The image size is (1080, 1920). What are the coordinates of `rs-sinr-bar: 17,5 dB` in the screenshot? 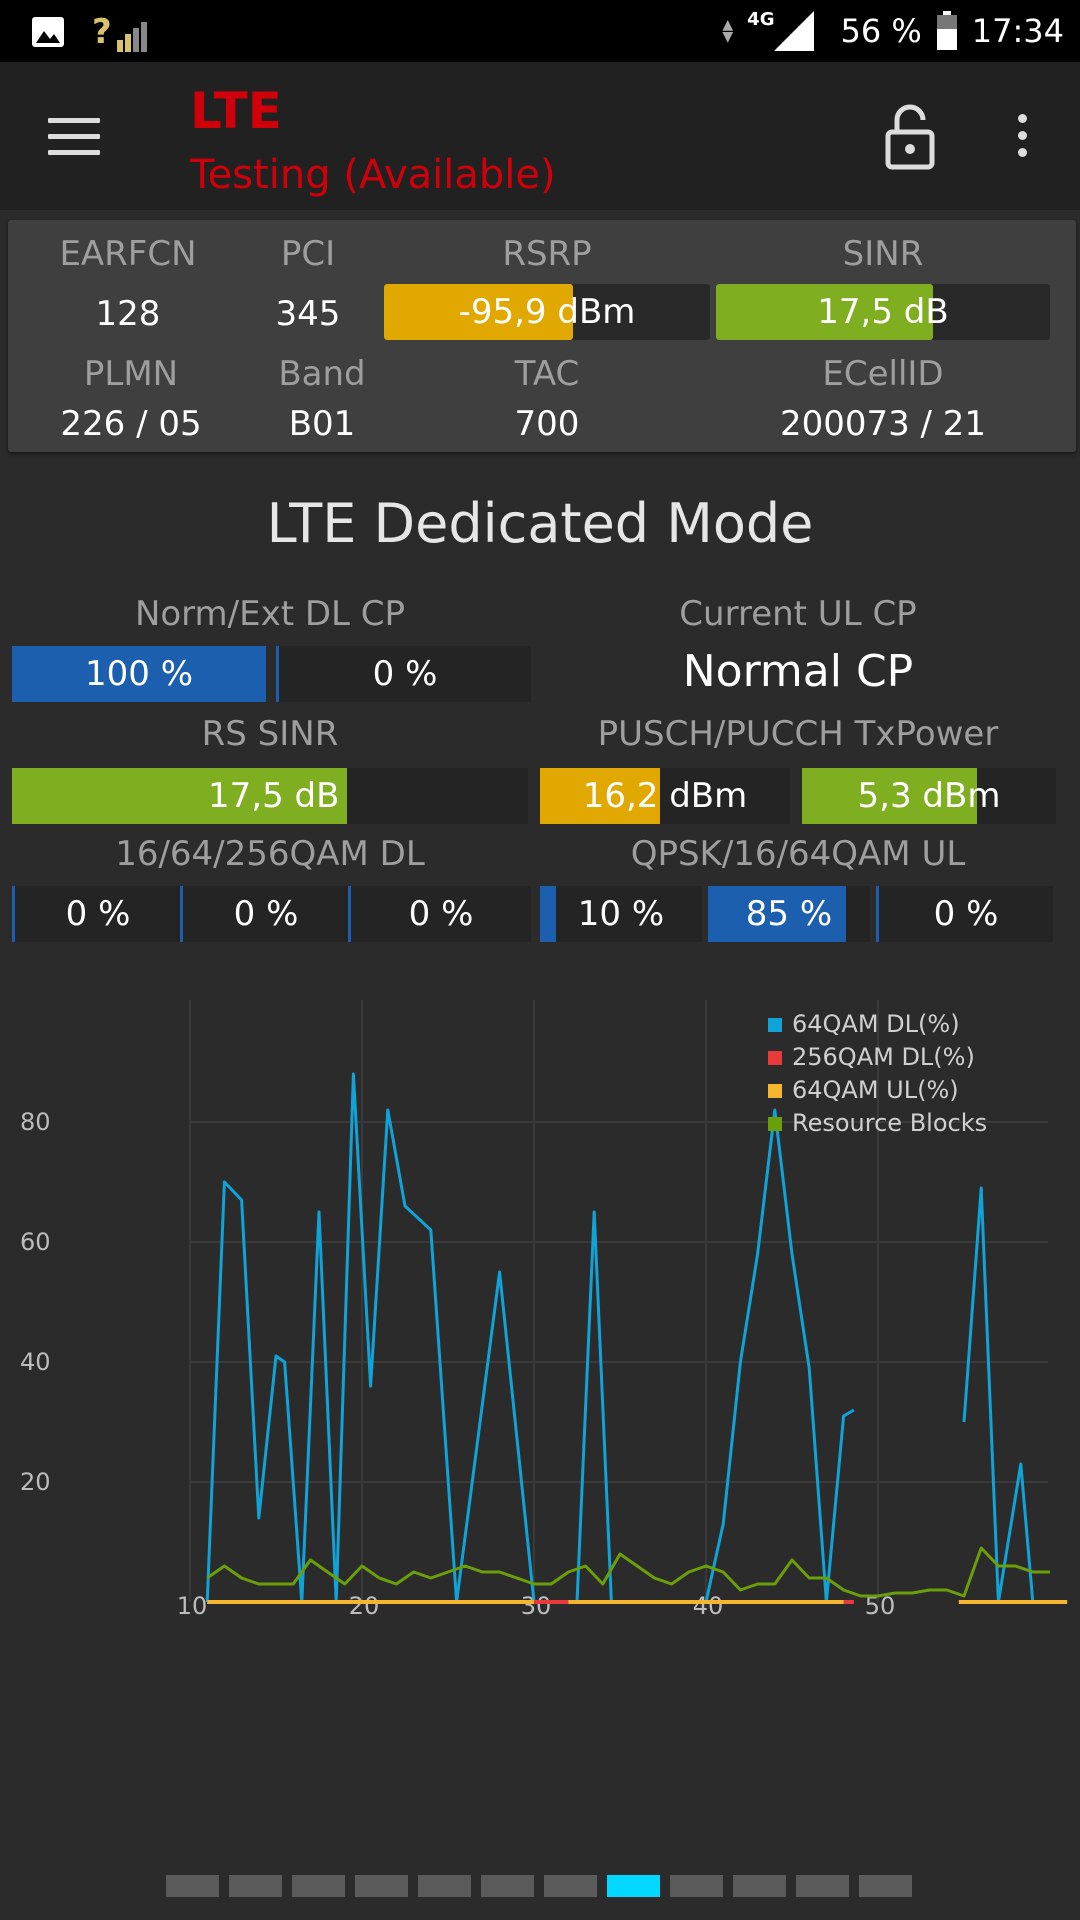 It's located at (270, 796).